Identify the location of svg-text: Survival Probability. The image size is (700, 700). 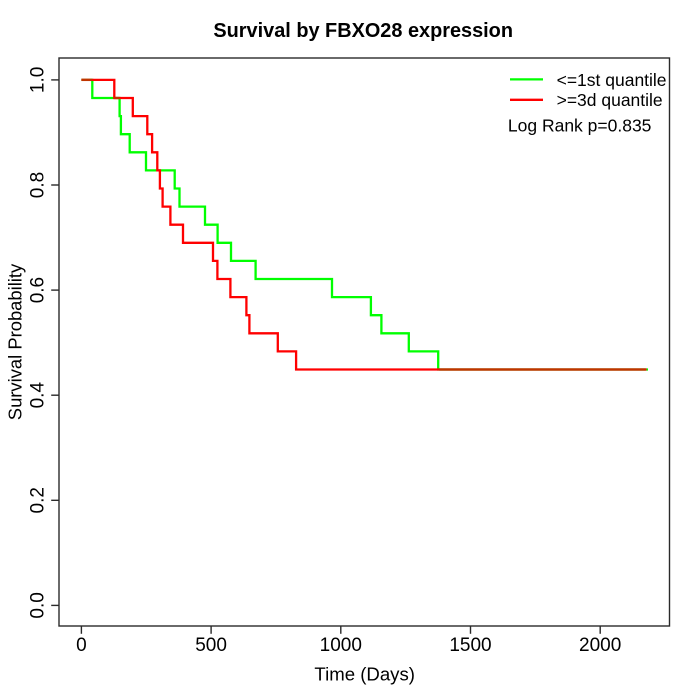
(15, 341).